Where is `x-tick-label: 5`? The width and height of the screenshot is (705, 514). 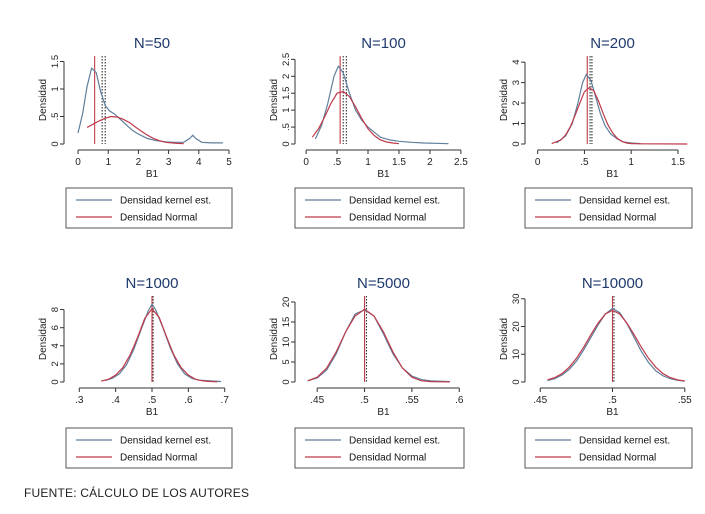
x-tick-label: 5 is located at coordinates (229, 162).